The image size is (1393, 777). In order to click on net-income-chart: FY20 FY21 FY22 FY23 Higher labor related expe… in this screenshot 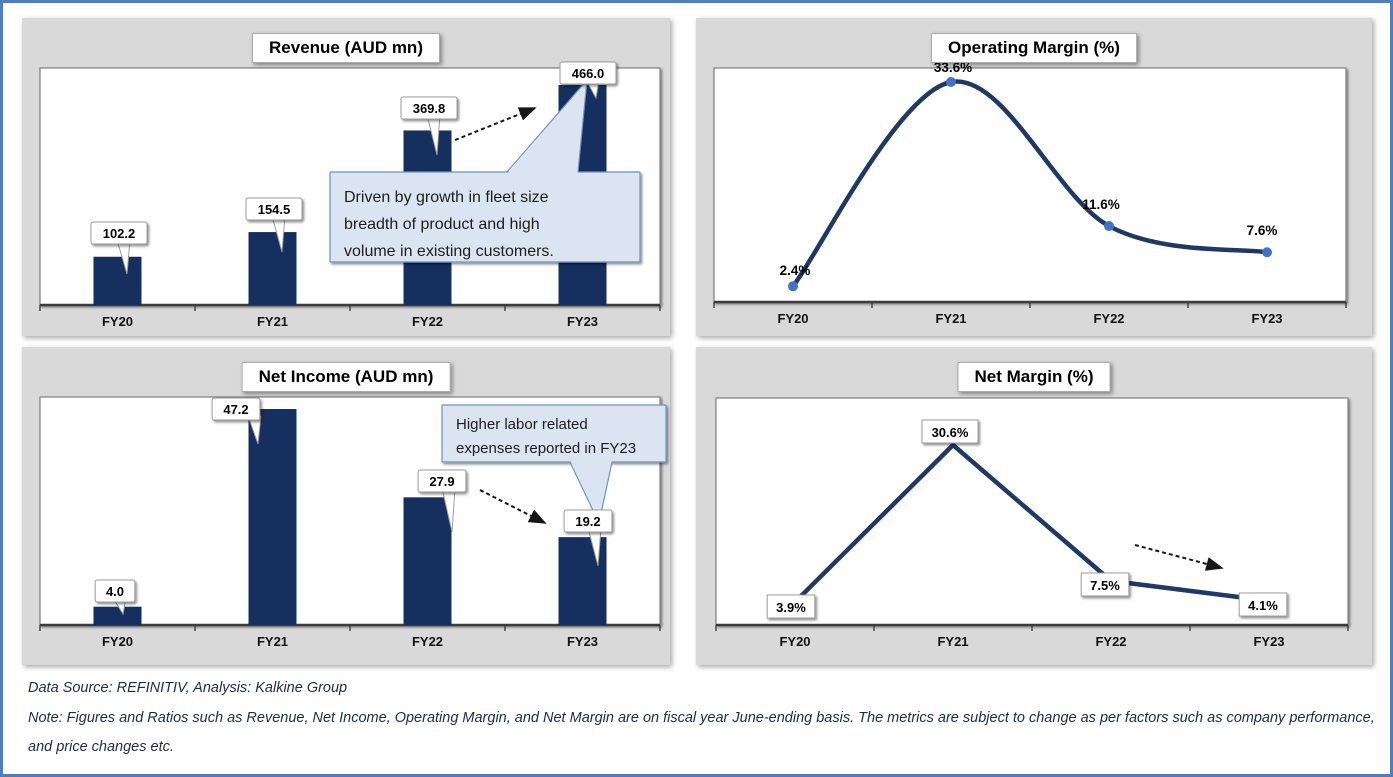, I will do `click(353, 522)`.